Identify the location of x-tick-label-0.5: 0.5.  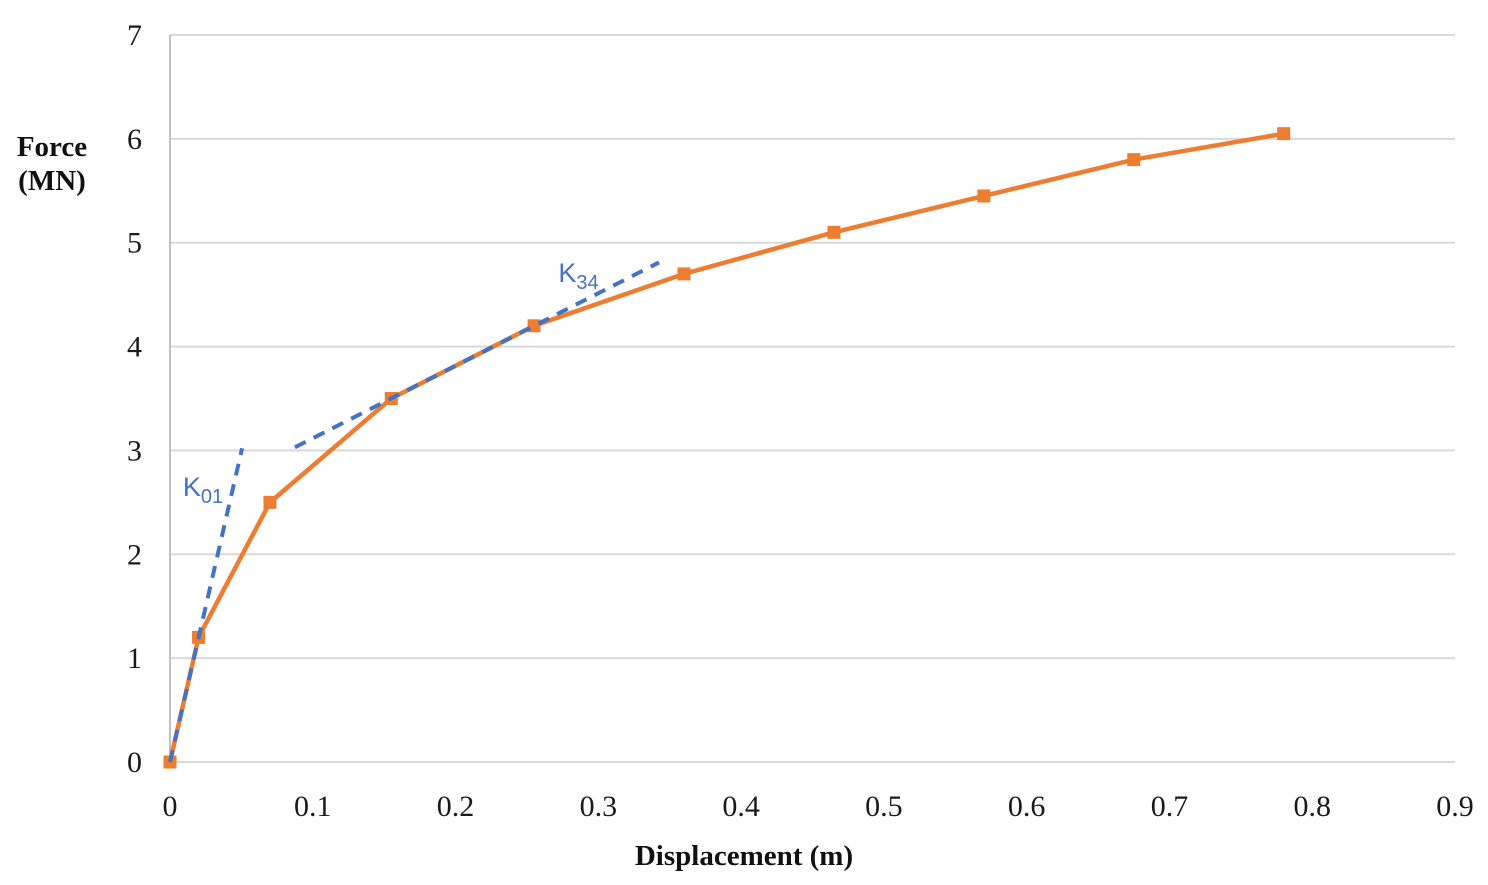
(884, 806).